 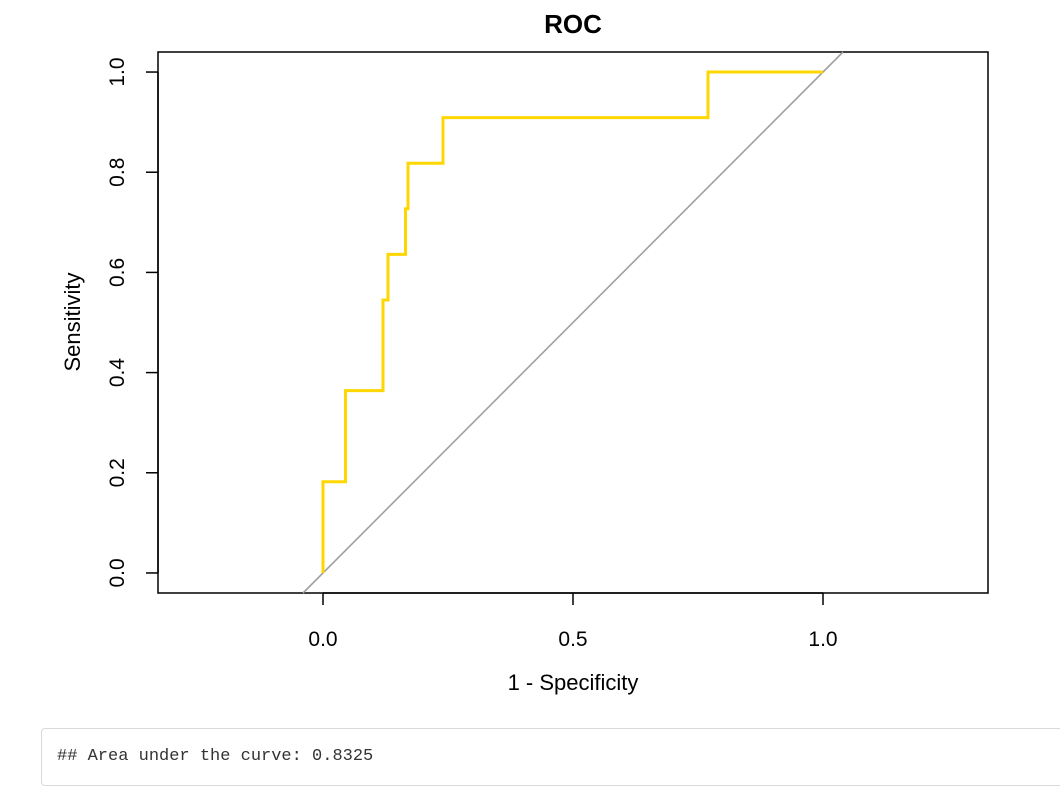 What do you see at coordinates (573, 682) in the screenshot?
I see `x-axis-label: 1 - Specificity` at bounding box center [573, 682].